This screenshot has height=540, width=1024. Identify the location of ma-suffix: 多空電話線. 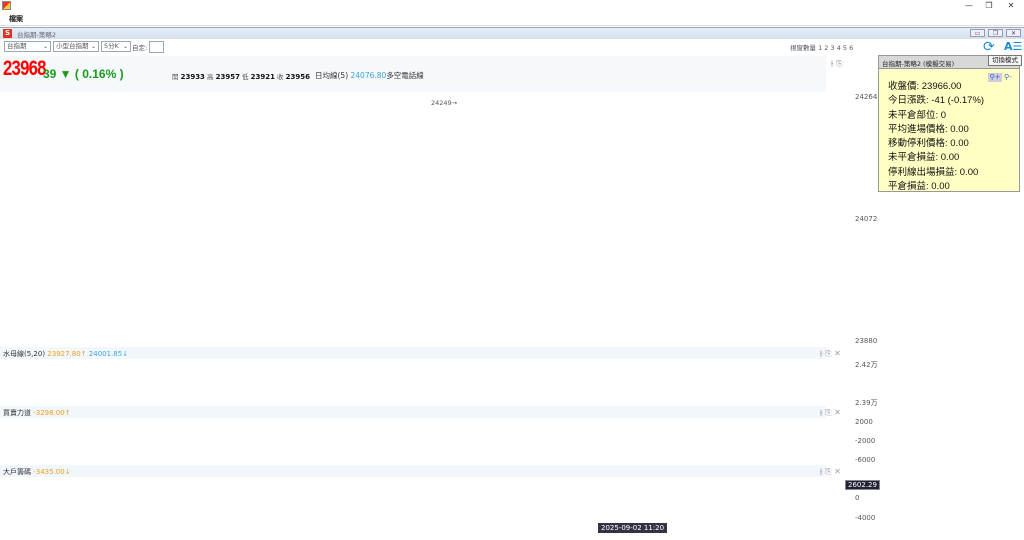
(405, 75).